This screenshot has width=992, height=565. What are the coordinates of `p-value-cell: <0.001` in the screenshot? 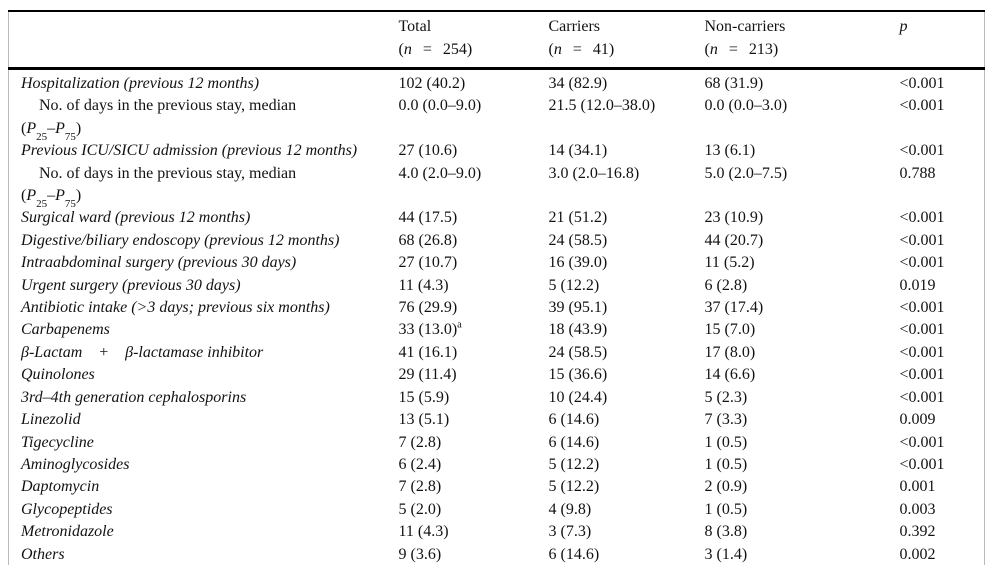 It's located at (942, 151).